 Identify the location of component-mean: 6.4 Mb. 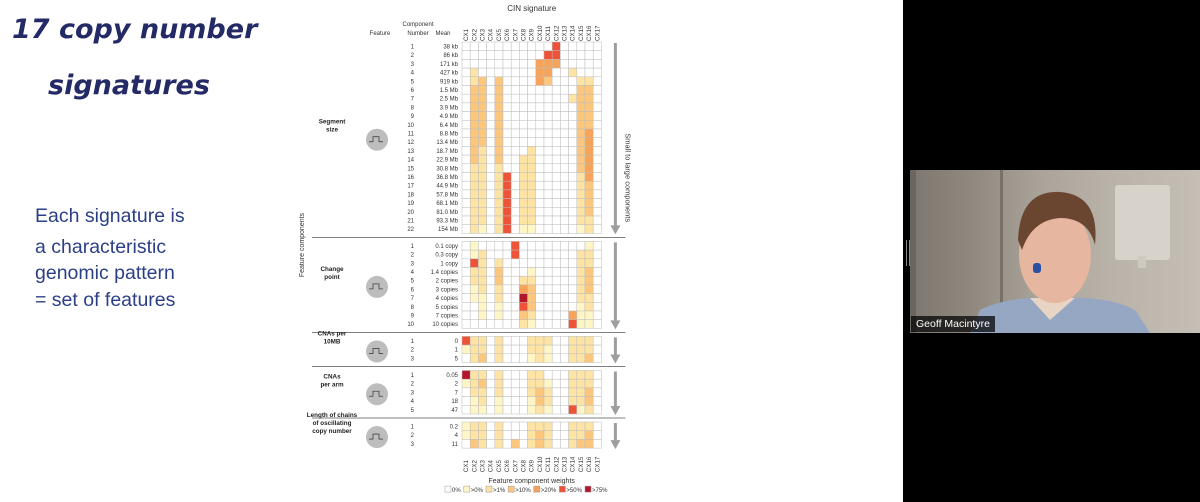
(449, 126).